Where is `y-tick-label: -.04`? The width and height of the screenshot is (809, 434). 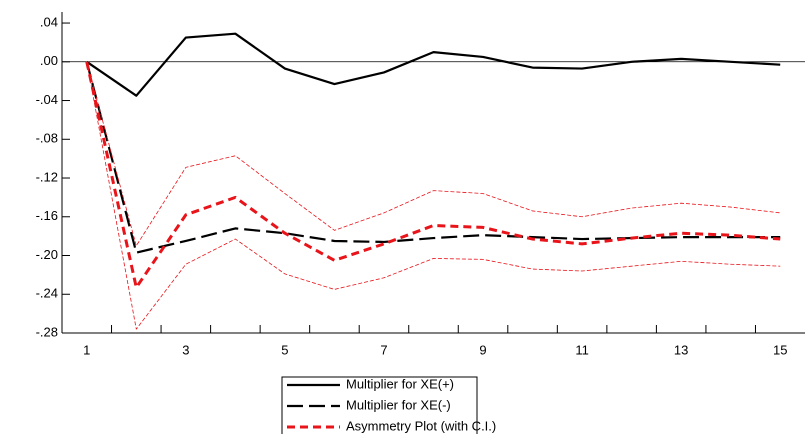 y-tick-label: -.04 is located at coordinates (47, 99).